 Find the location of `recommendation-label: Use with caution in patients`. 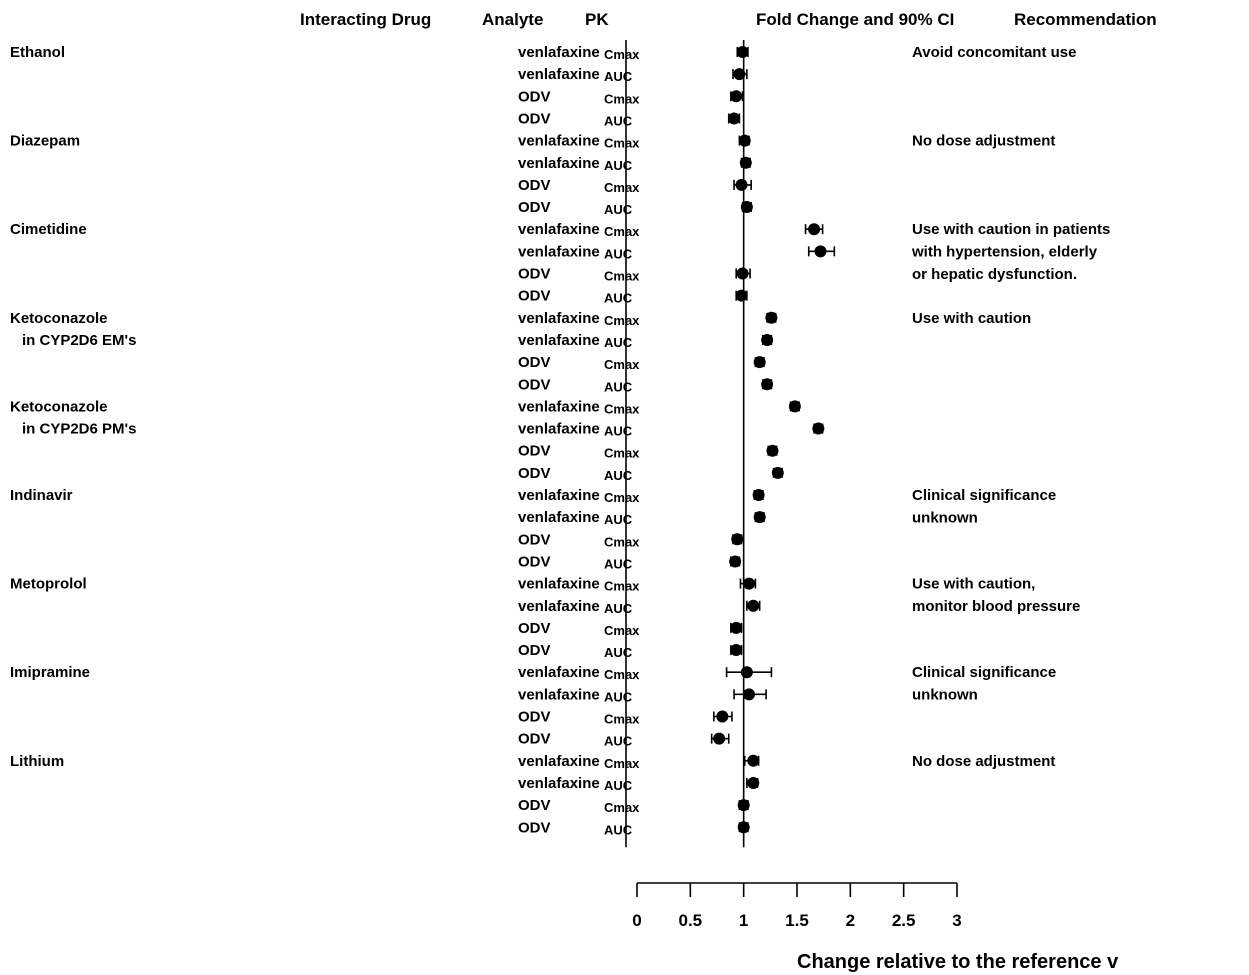

recommendation-label: Use with caution in patients is located at coordinates (1011, 229).